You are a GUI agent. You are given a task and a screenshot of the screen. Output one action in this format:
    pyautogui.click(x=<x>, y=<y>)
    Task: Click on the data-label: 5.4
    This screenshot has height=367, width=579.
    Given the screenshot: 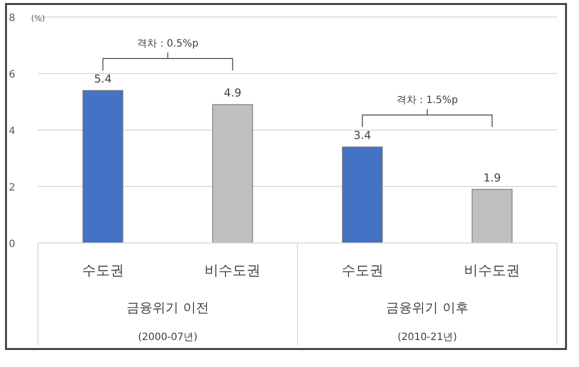 What is the action you would take?
    pyautogui.click(x=103, y=79)
    